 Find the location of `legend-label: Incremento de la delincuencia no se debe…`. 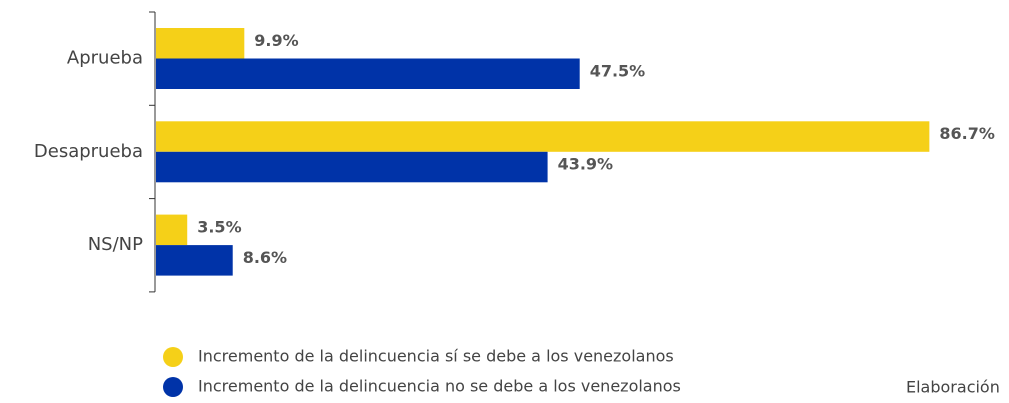

legend-label: Incremento de la delincuencia no se debe… is located at coordinates (439, 386).